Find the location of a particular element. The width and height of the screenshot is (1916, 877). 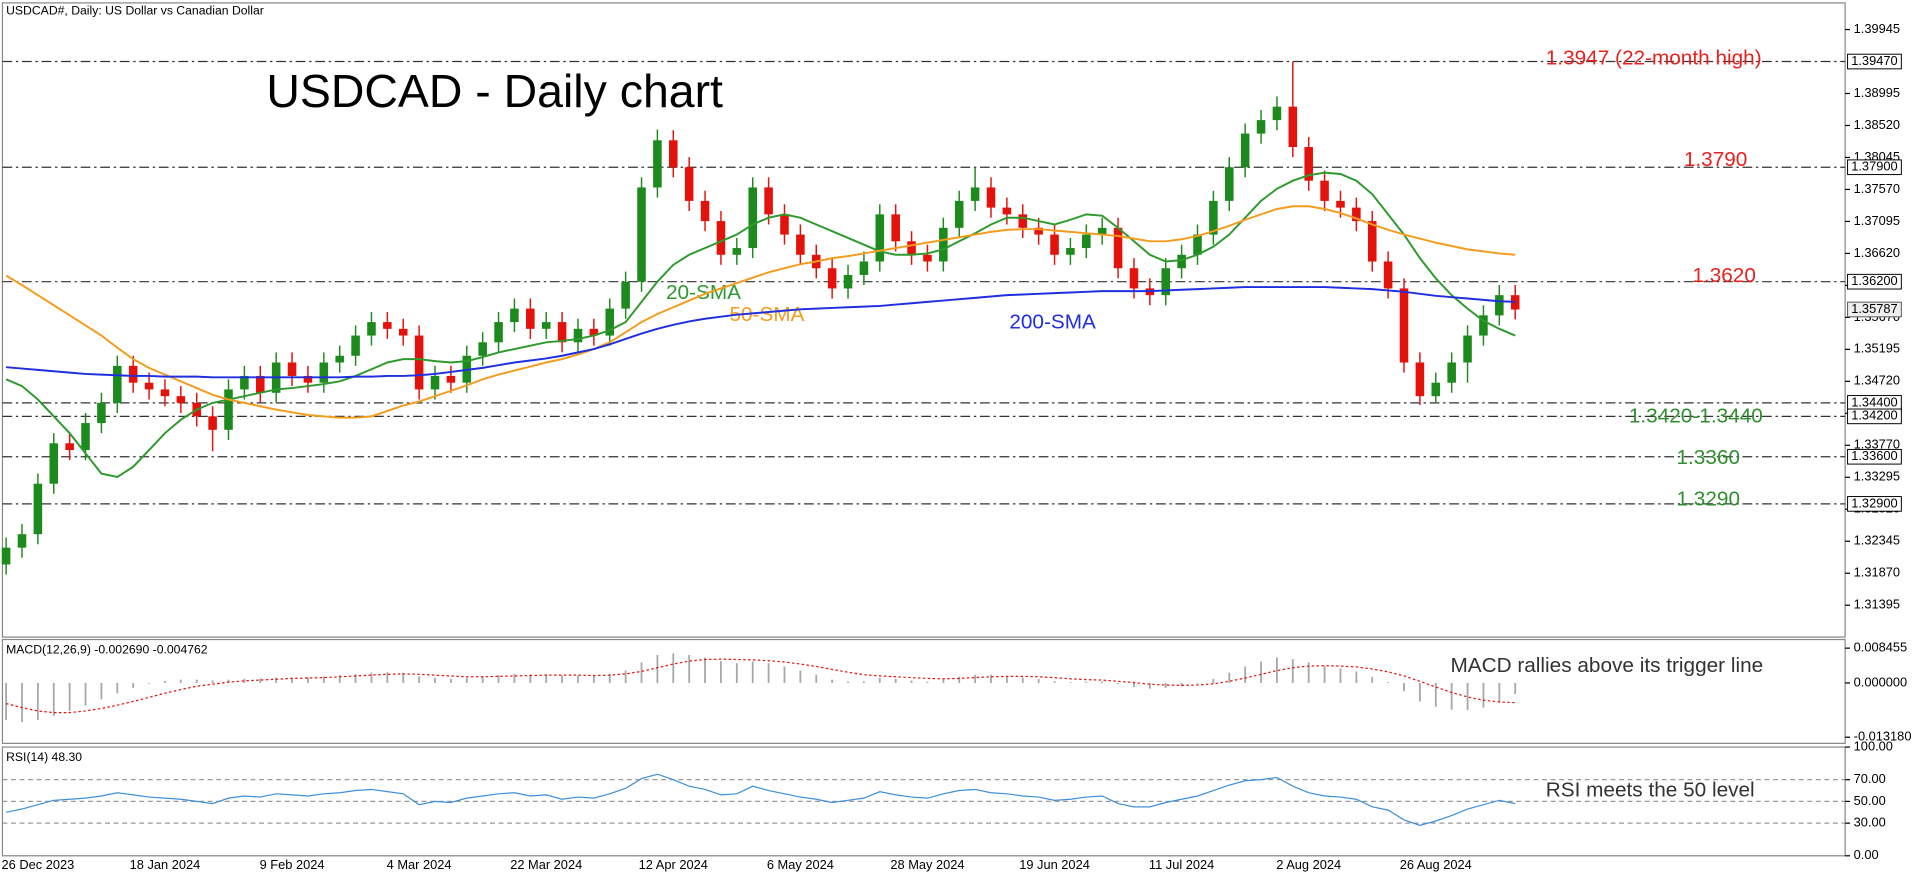

x-tick-label: 26 Aug 2024 is located at coordinates (1436, 864).